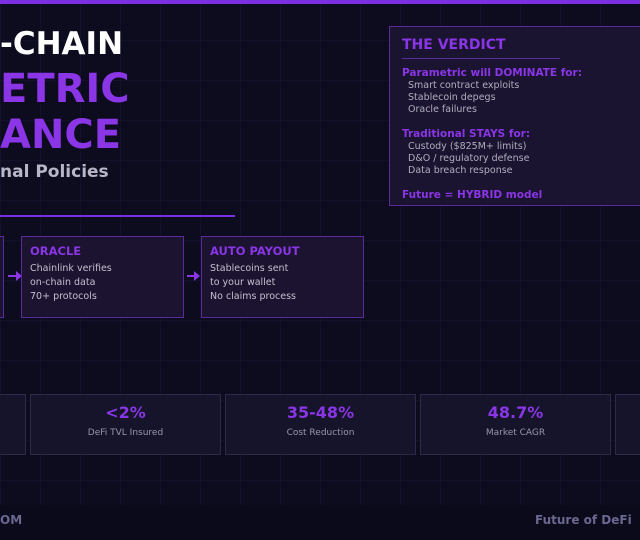  Describe the element at coordinates (320, 522) in the screenshot. I see `footer` at that location.